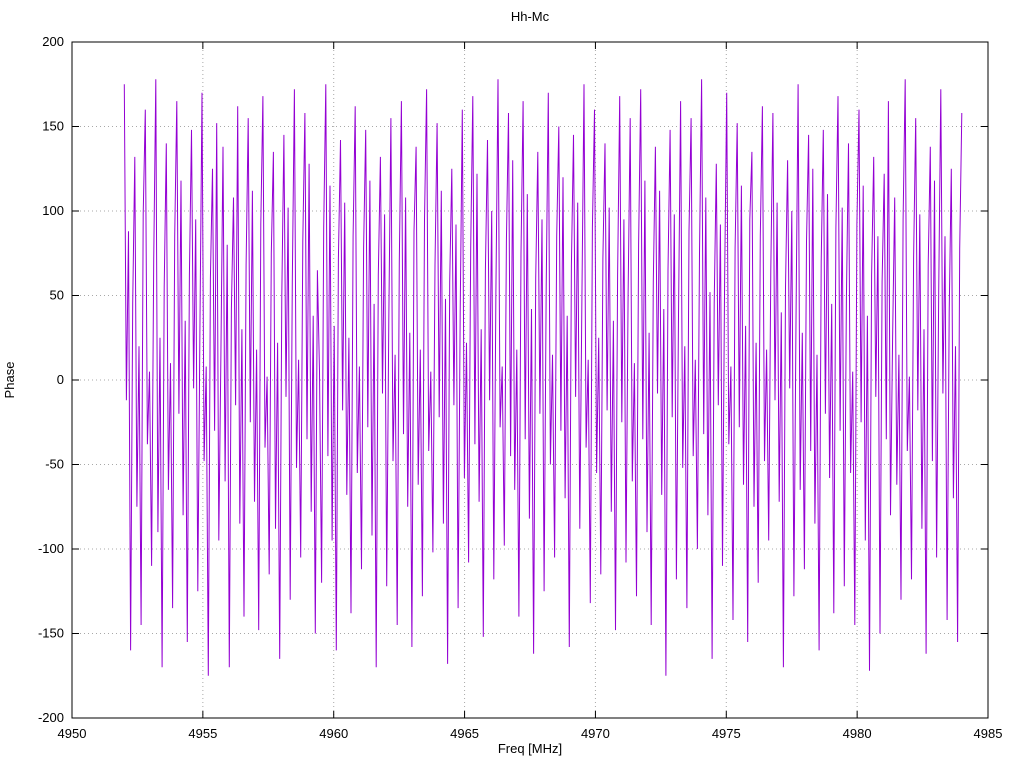 The height and width of the screenshot is (773, 1024). I want to click on x-tick-label: 4950, so click(72, 733).